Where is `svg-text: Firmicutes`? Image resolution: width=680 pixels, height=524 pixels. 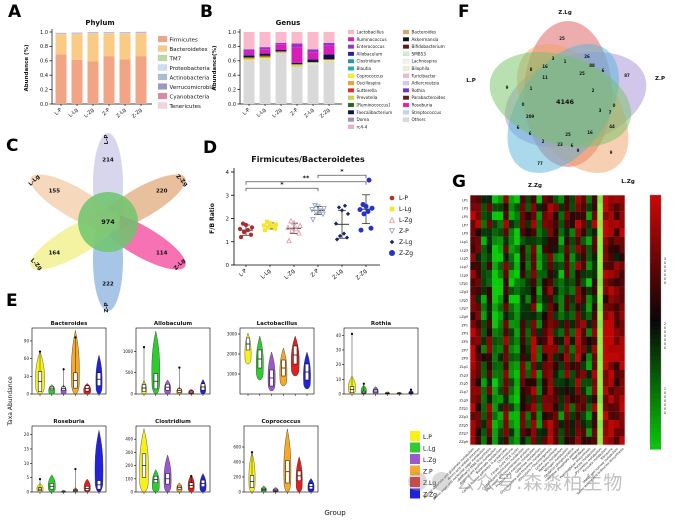 svg-text: Firmicutes is located at coordinates (184, 41).